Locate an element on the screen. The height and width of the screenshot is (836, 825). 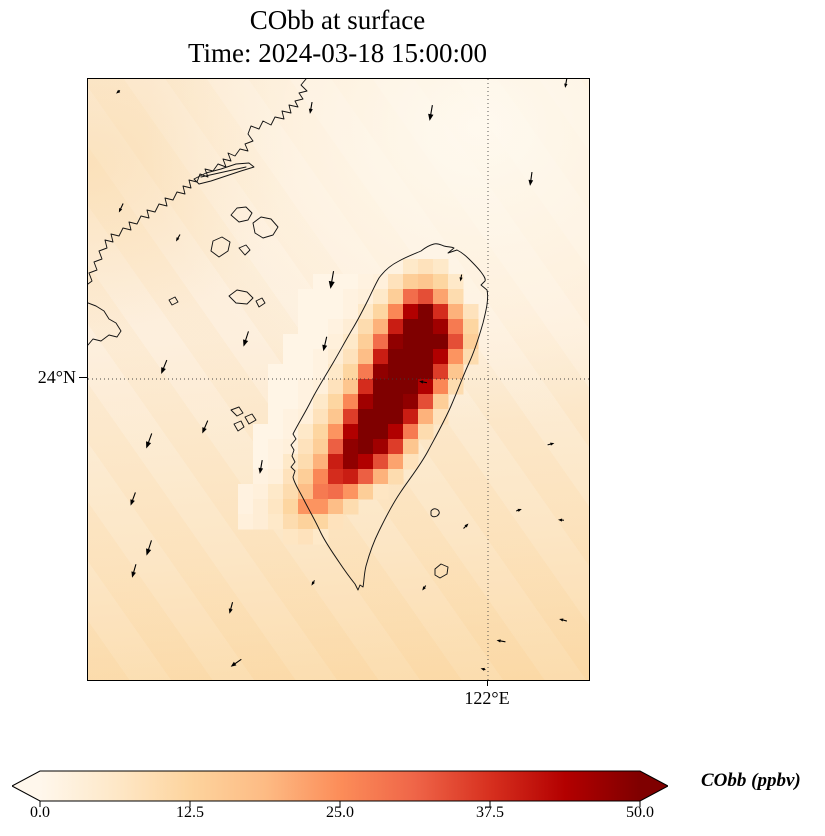
colorbar-tick-label: 37.5 is located at coordinates (490, 812).